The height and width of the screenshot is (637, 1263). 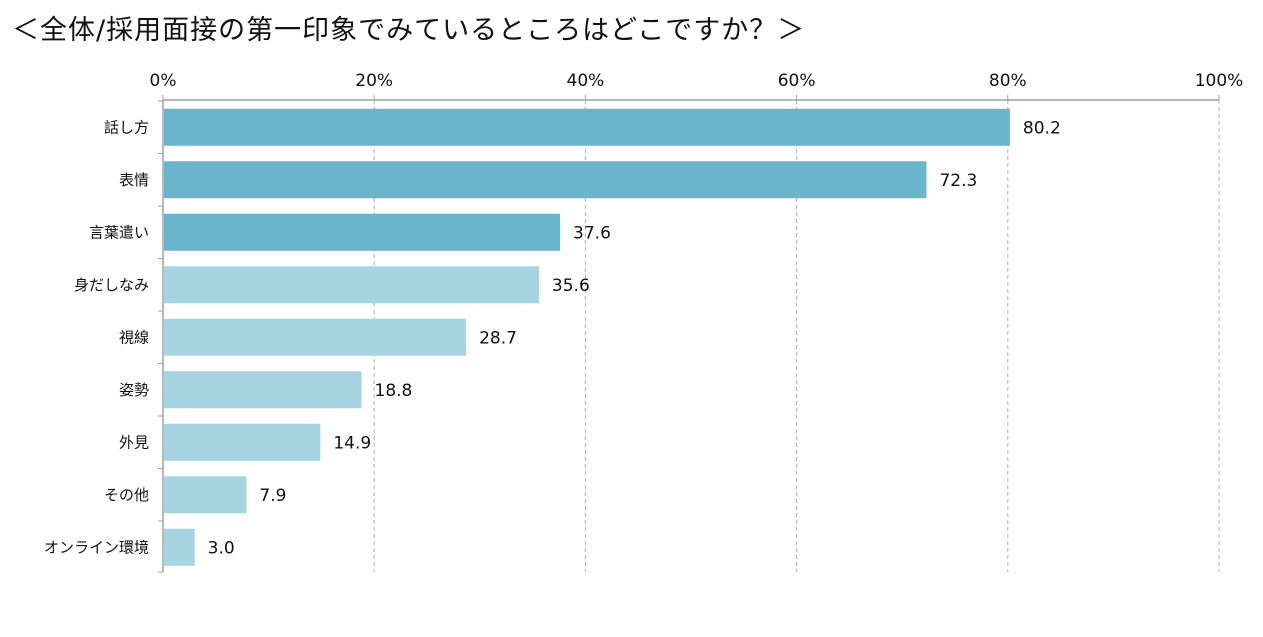 I want to click on value-label: 35.6, so click(x=571, y=286).